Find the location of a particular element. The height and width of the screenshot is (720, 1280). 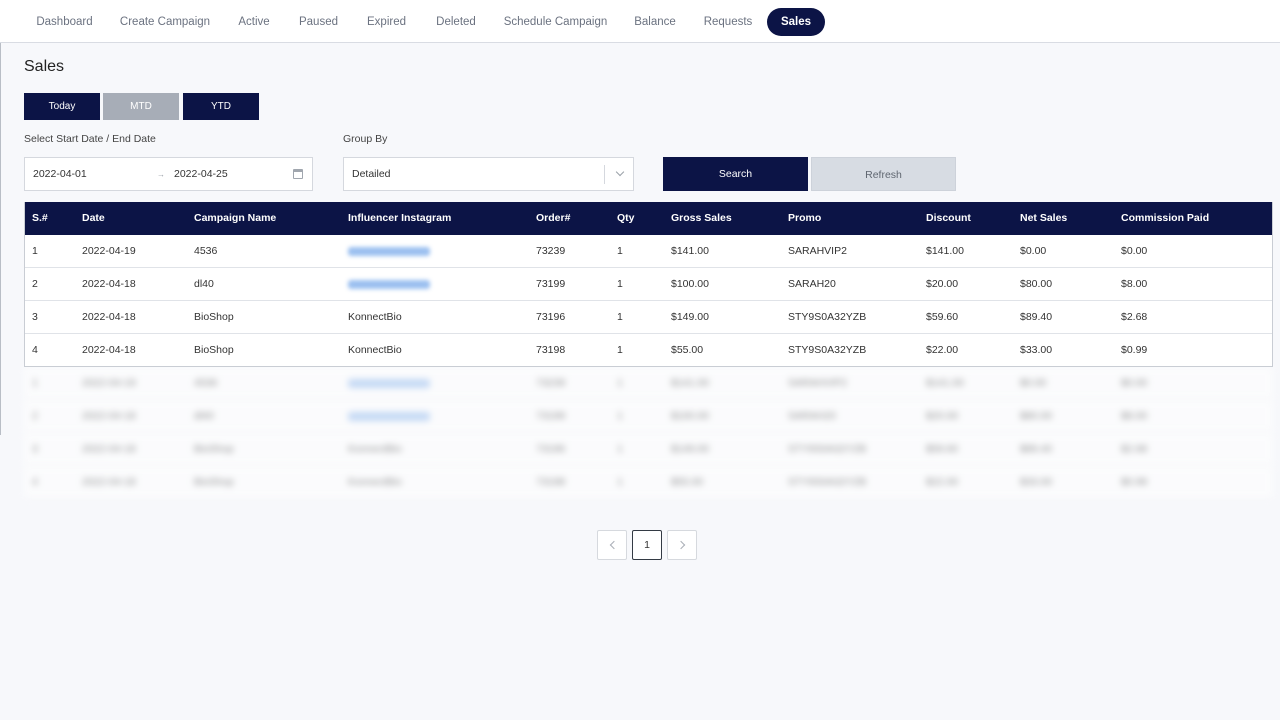

refresh-button: Refresh is located at coordinates (883, 174).